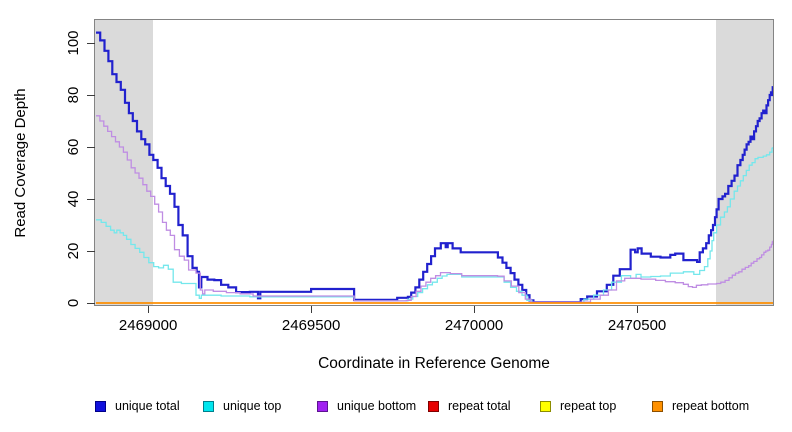 This screenshot has width=792, height=432. Describe the element at coordinates (434, 363) in the screenshot. I see `x-axis-title: Coordinate in Reference Genome` at that location.